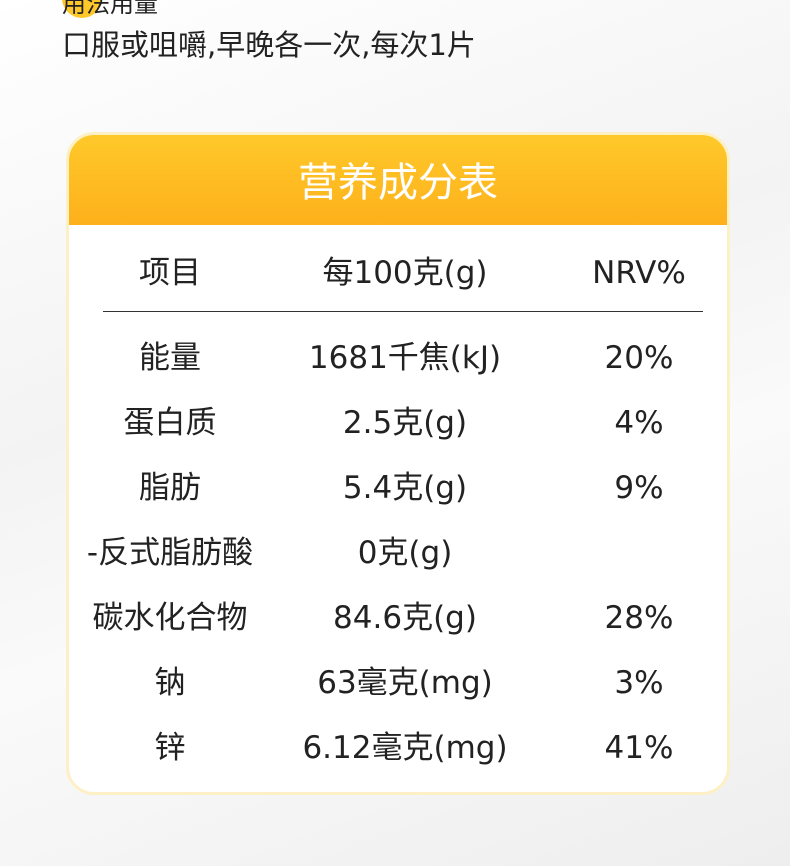 This screenshot has height=866, width=790. What do you see at coordinates (639, 273) in the screenshot?
I see `header-cell: NRV%` at bounding box center [639, 273].